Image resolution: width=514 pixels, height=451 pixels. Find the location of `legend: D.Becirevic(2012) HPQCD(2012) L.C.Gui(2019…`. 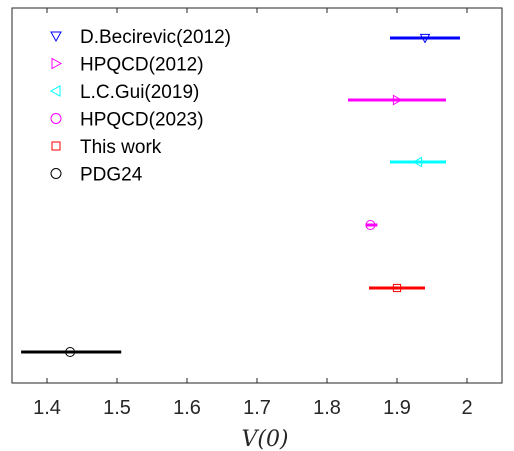

legend: D.Becirevic(2012) HPQCD(2012) L.C.Gui(2019… is located at coordinates (140, 106).